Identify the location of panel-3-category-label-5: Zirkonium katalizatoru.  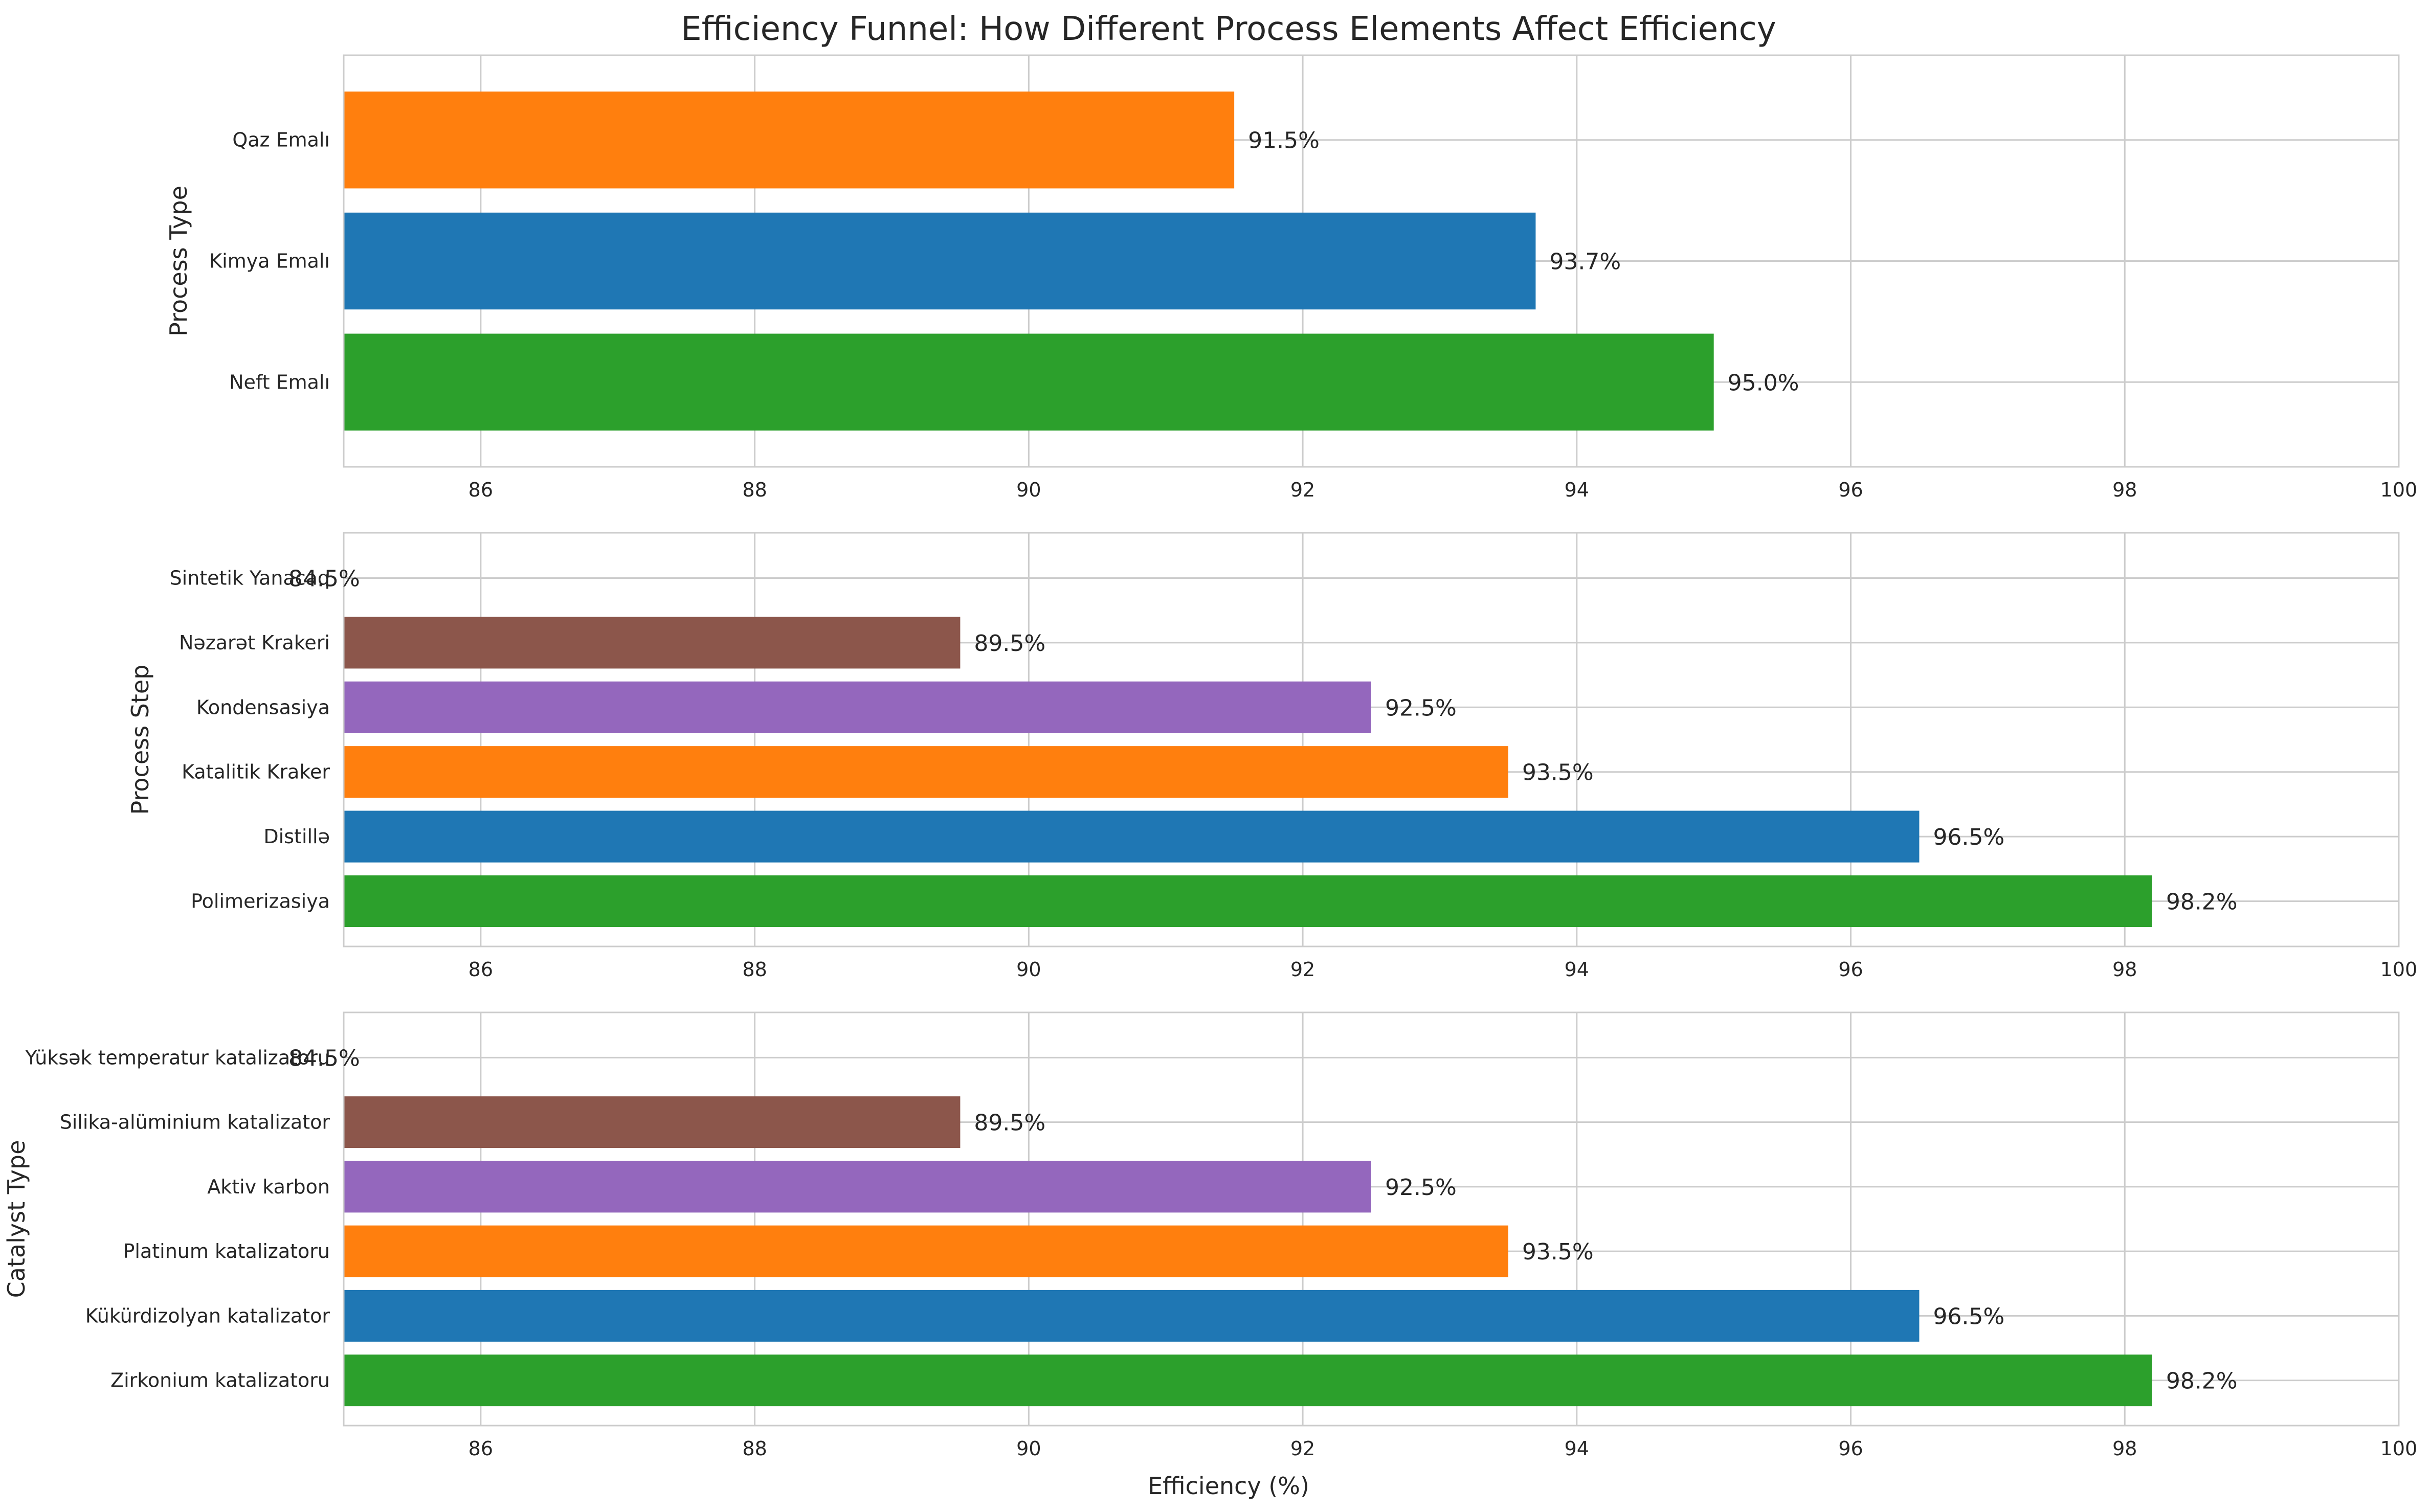
(220, 1380).